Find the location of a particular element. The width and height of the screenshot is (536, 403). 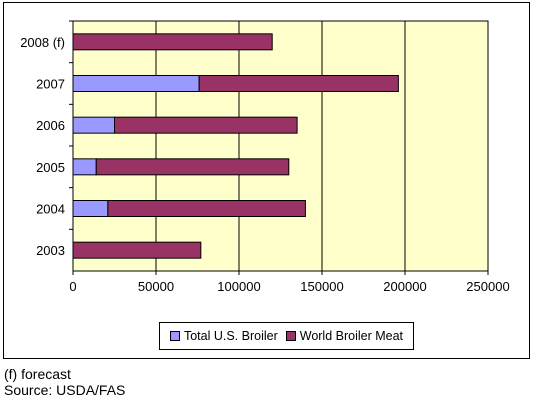

y-tick-label: 2007 is located at coordinates (50, 84).